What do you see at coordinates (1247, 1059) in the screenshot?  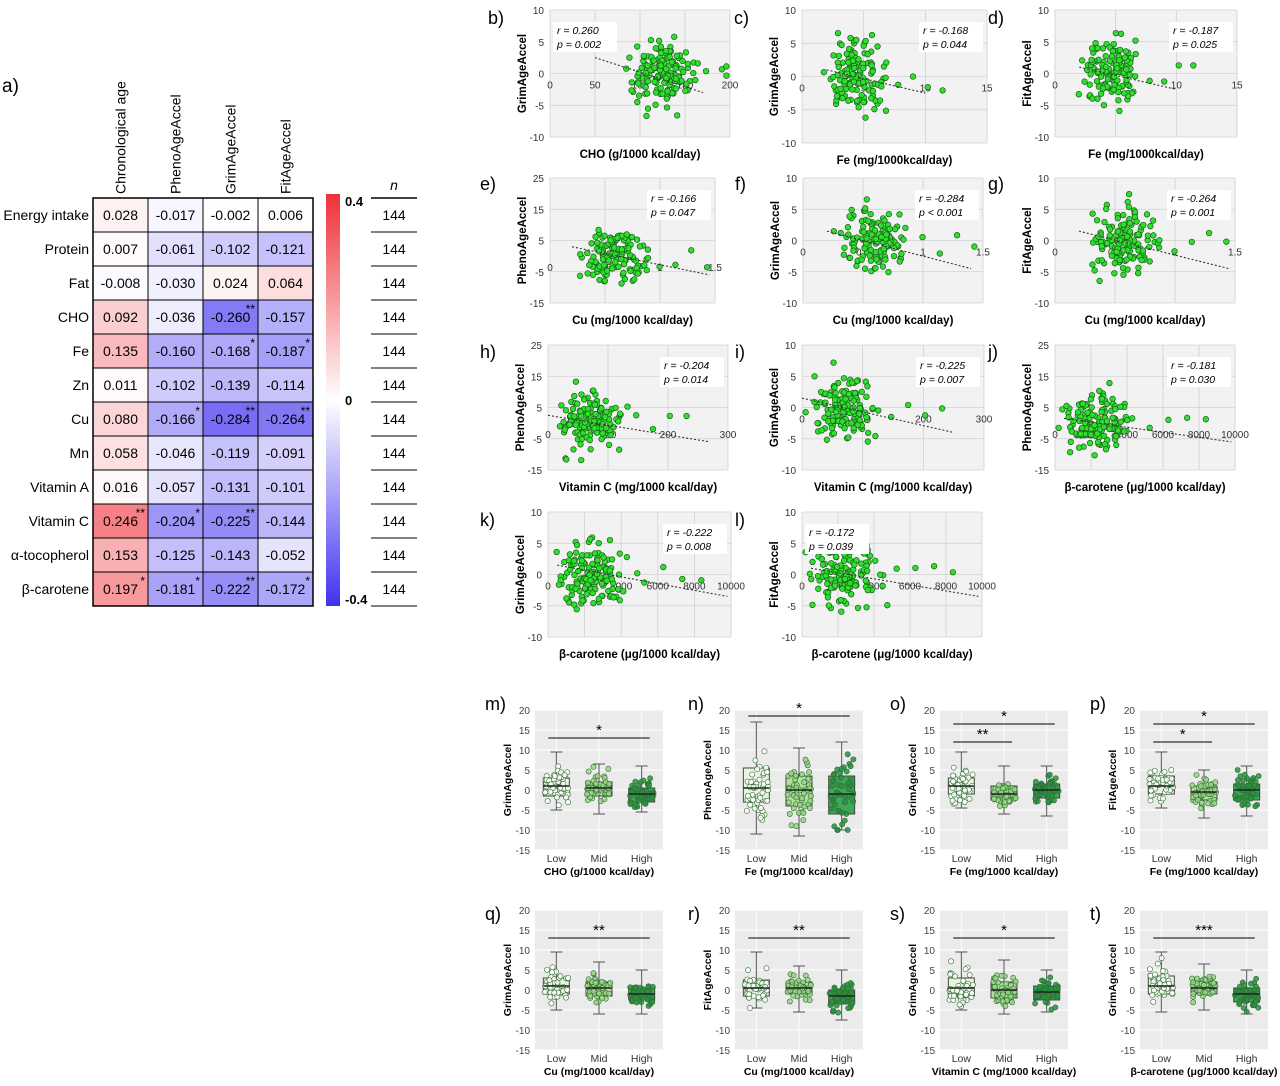 I see `x-tick-label: High` at bounding box center [1247, 1059].